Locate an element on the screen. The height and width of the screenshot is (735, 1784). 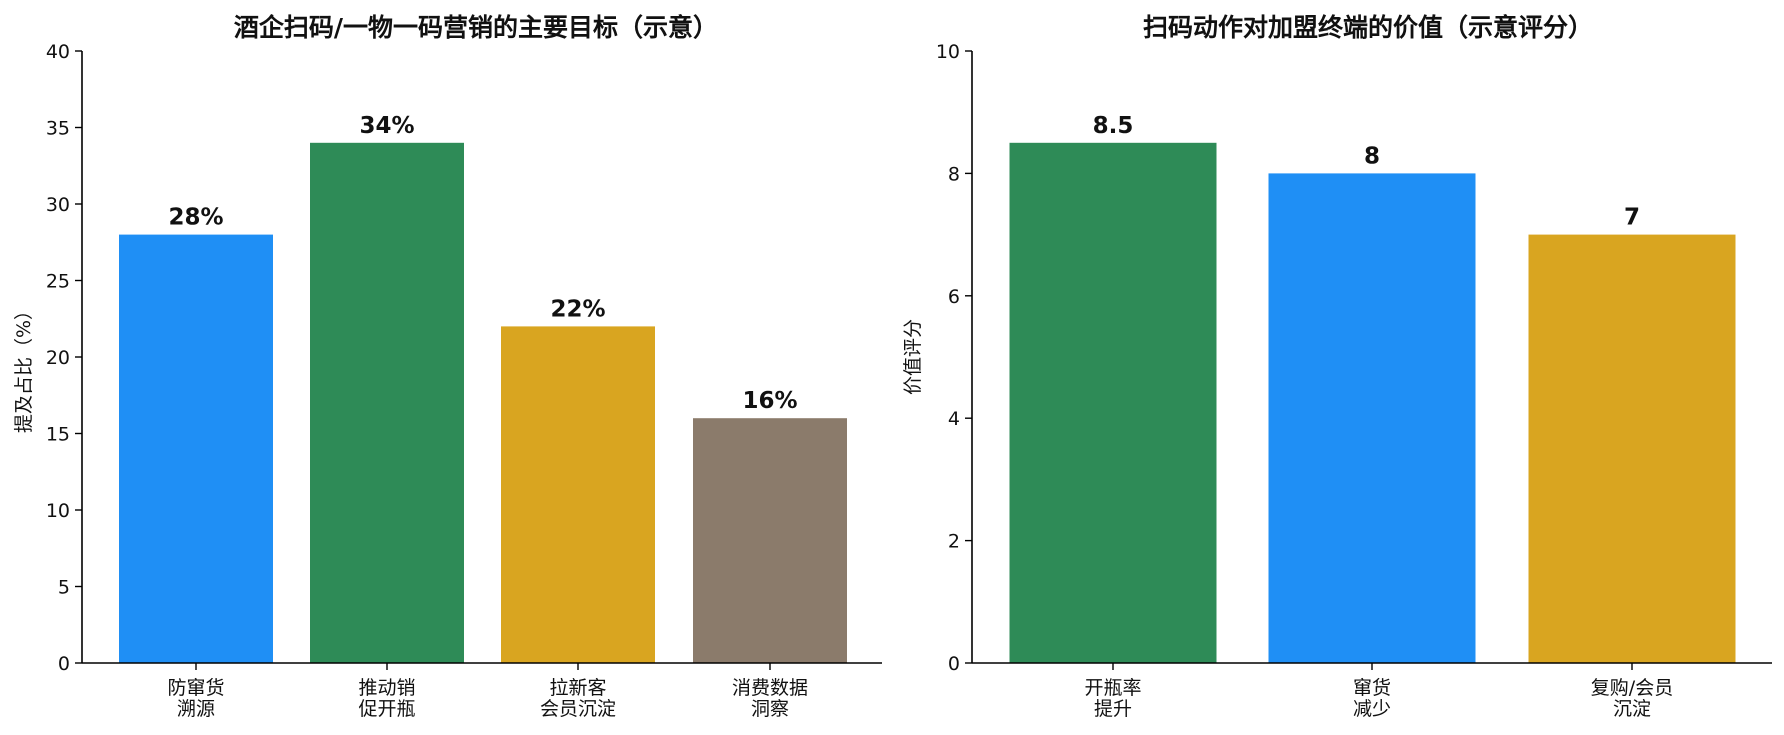
x-tick-label: 窜货 is located at coordinates (1372, 688).